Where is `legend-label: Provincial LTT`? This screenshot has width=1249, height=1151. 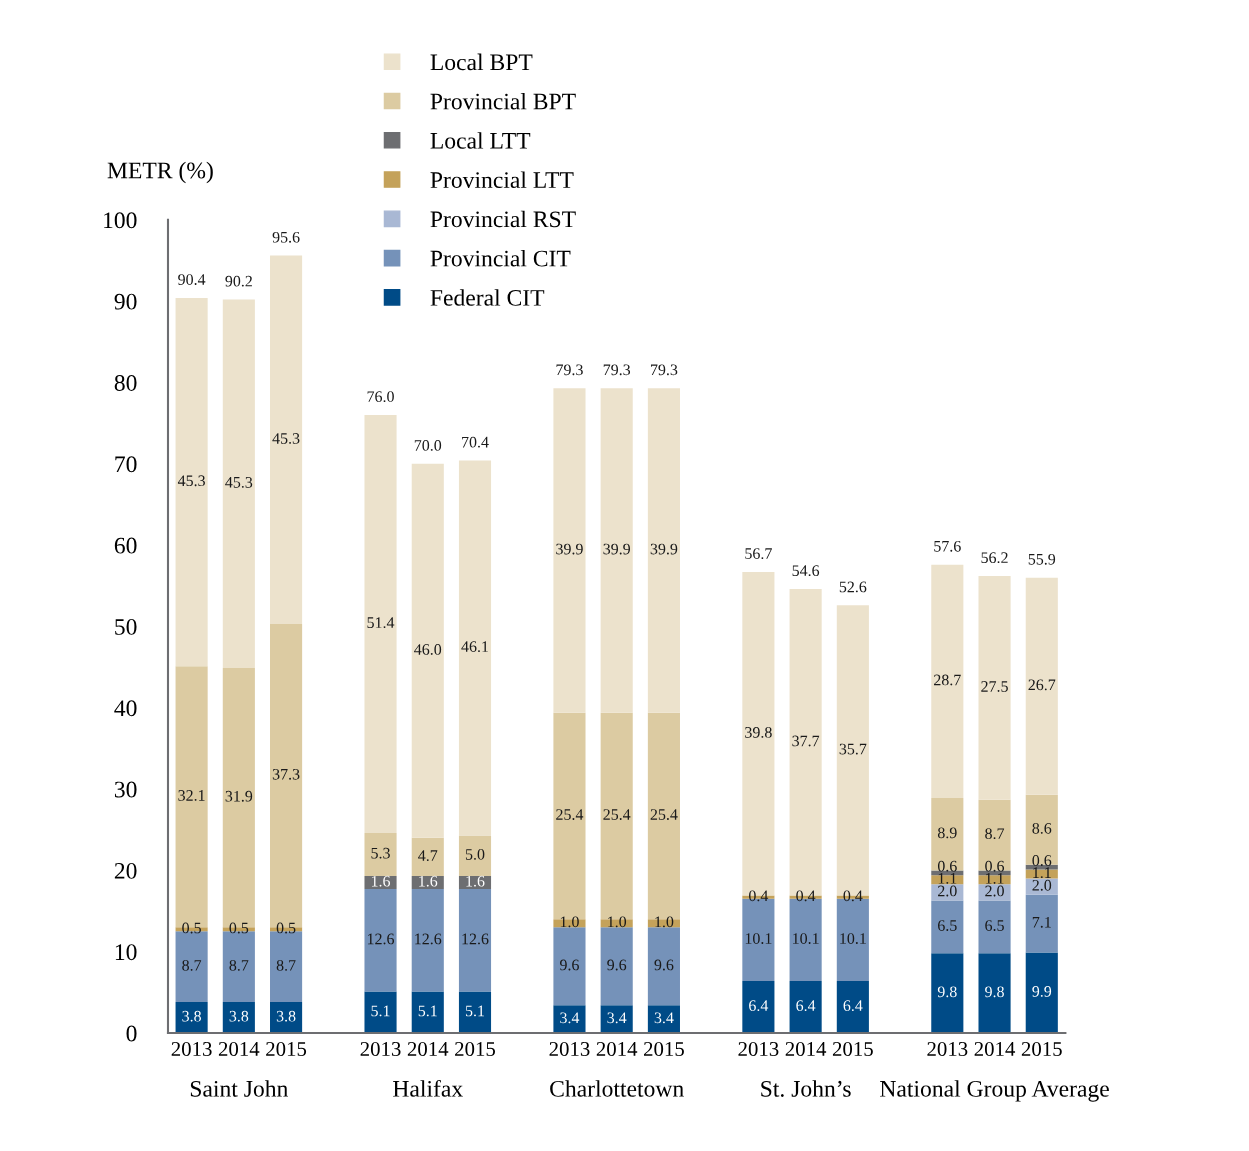
legend-label: Provincial LTT is located at coordinates (502, 180).